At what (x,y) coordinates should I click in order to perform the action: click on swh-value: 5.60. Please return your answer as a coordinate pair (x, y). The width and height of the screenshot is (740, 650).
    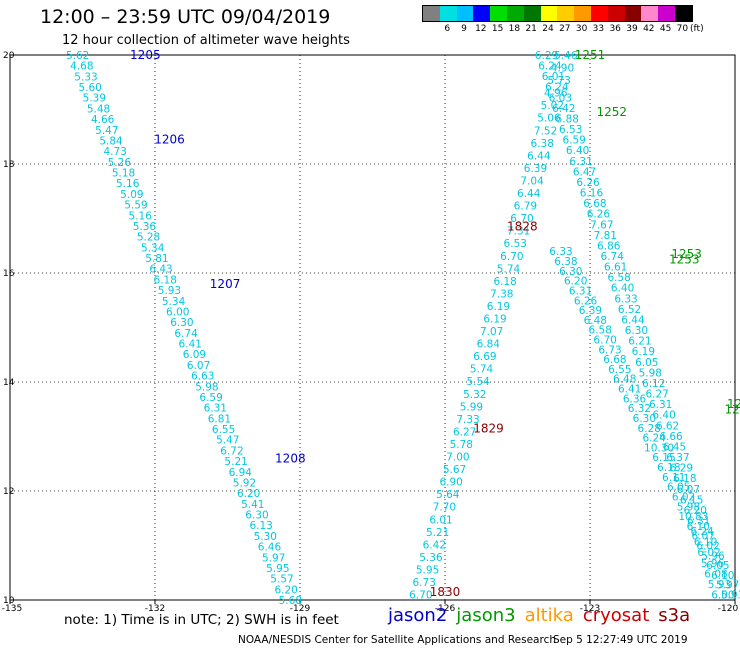
    Looking at the image, I should click on (89, 88).